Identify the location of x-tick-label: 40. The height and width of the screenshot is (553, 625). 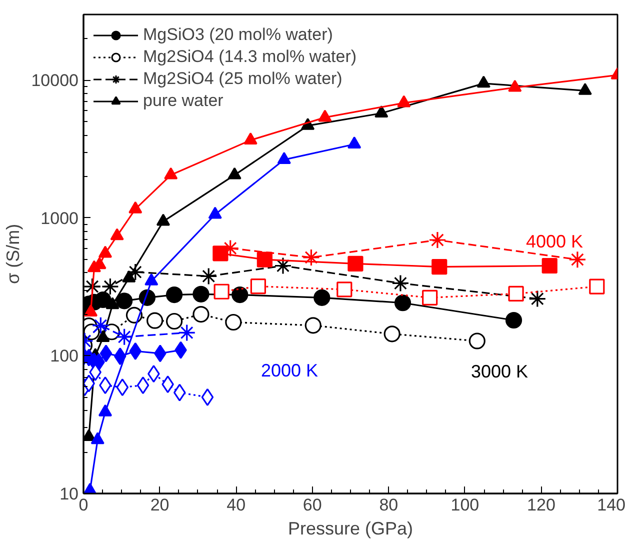
(236, 505).